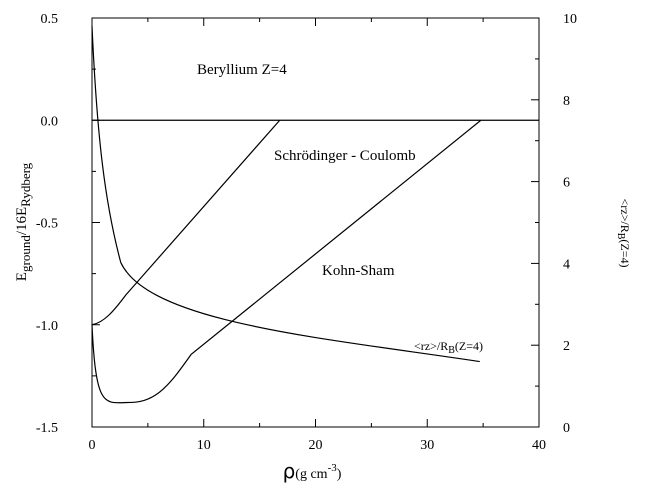  Describe the element at coordinates (316, 445) in the screenshot. I see `x-tick-label: 20` at that location.